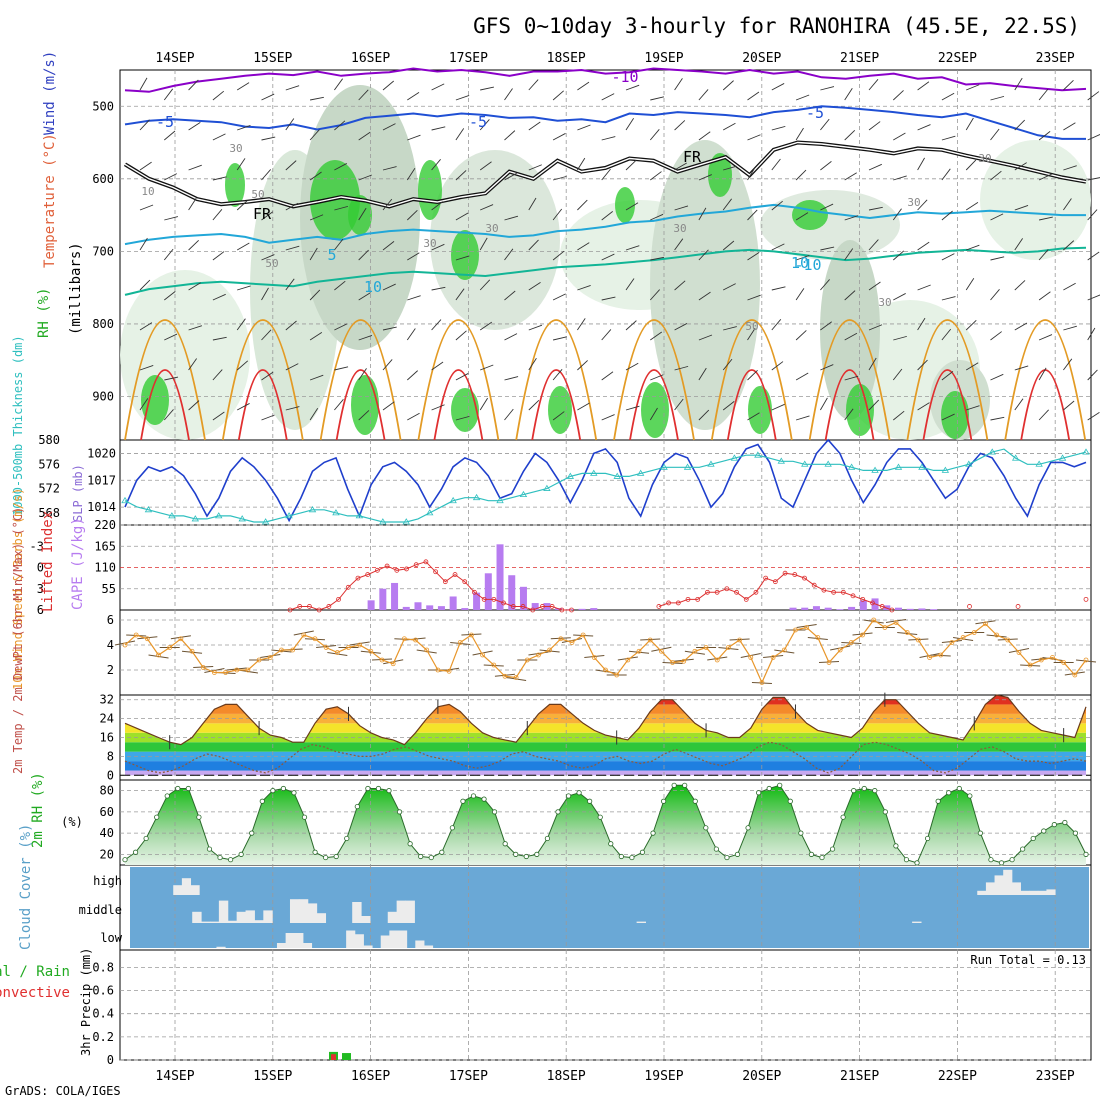 This screenshot has height=1100, width=1100. What do you see at coordinates (815, 113) in the screenshot?
I see `contour-label: -5` at bounding box center [815, 113].